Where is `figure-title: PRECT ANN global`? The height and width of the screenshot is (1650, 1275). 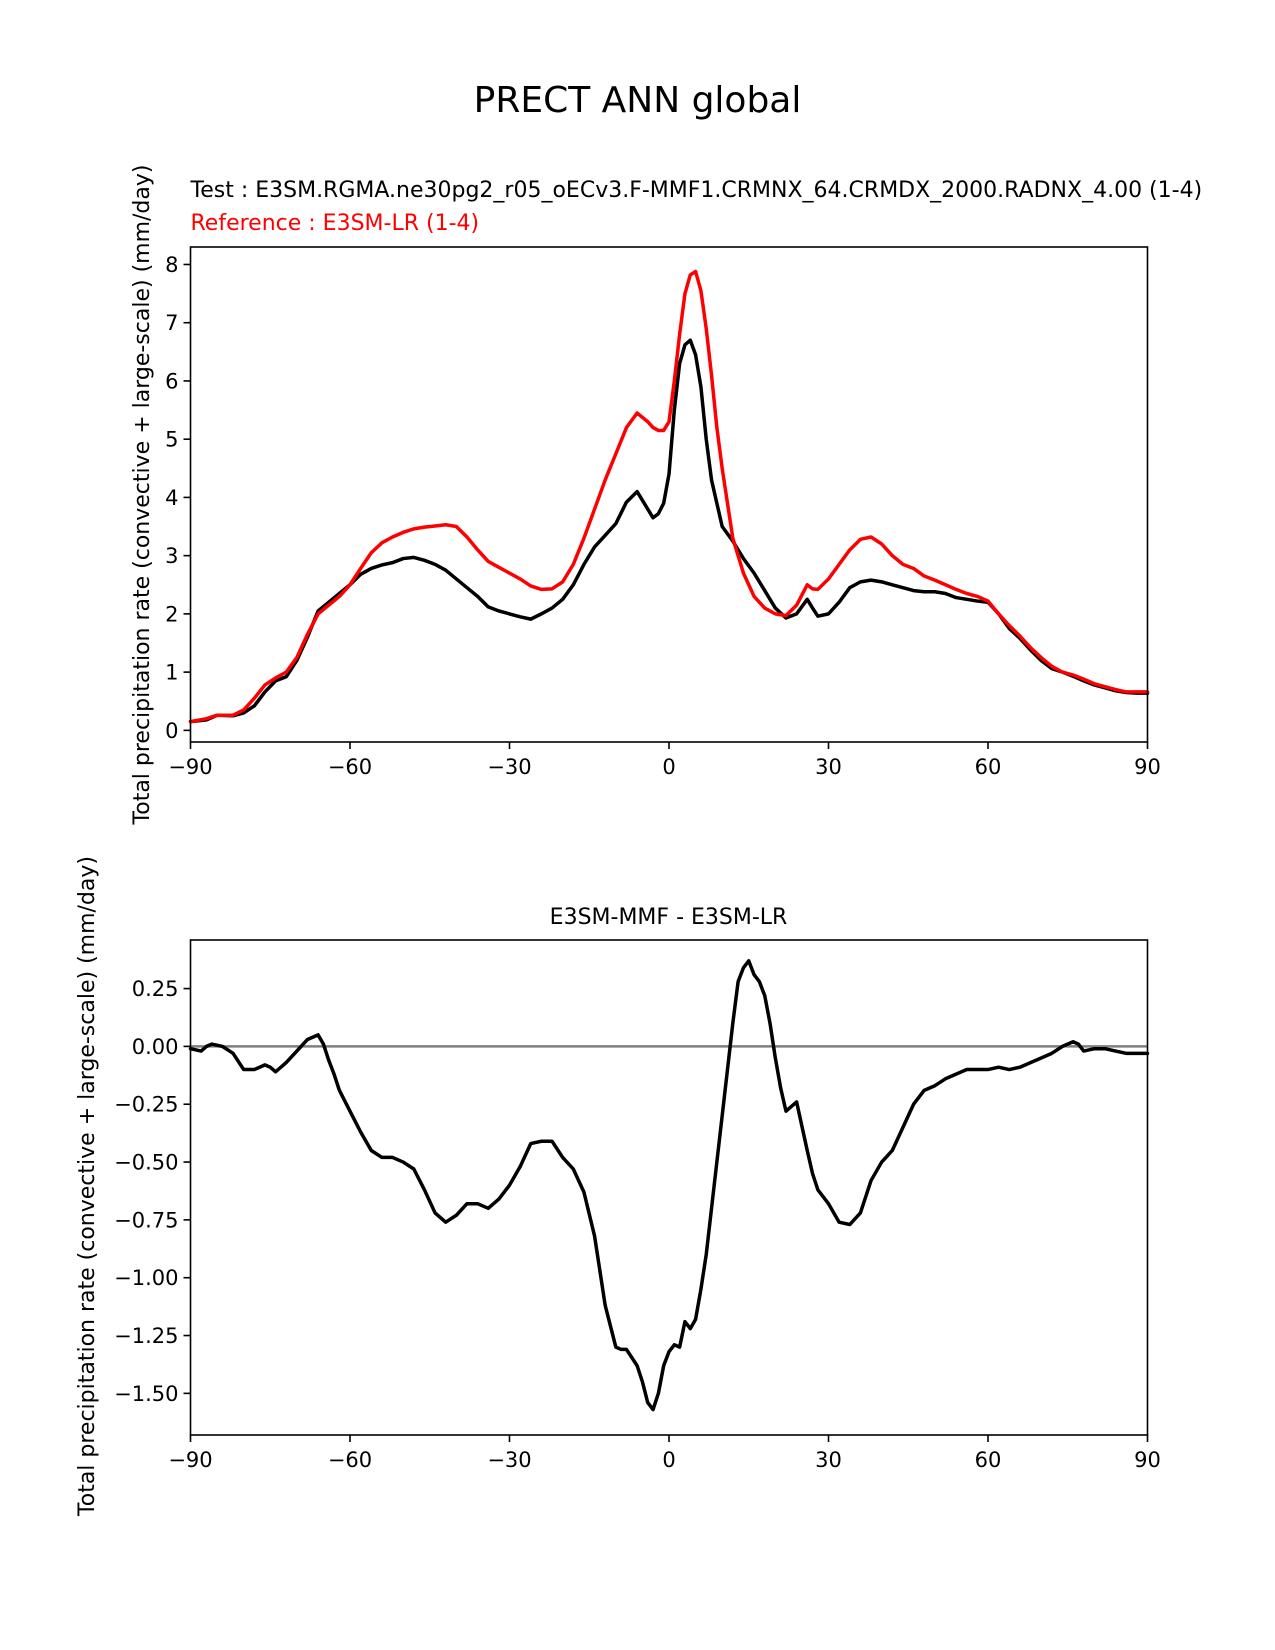 figure-title: PRECT ANN global is located at coordinates (638, 100).